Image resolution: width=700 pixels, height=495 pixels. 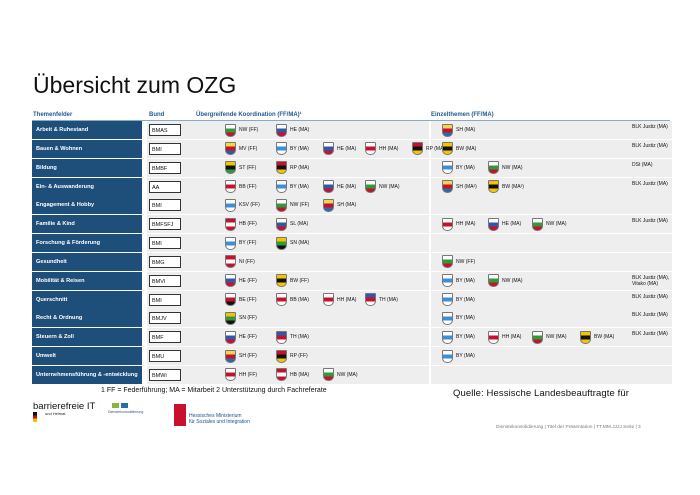 I want to click on ministry-code: BMWi, so click(x=165, y=374).